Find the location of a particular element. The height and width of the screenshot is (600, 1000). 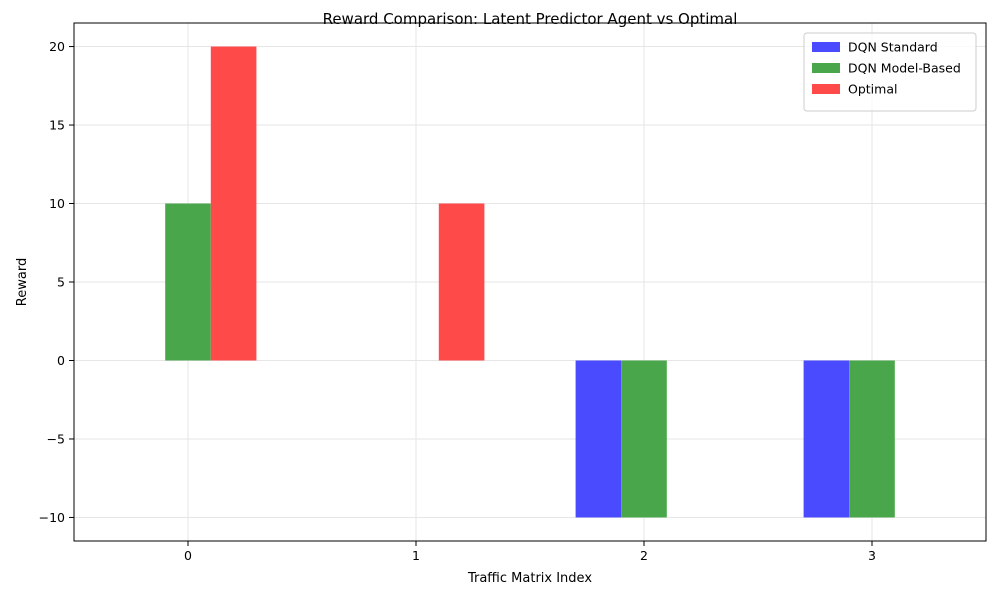

y-tick-label: −5 is located at coordinates (56, 438).